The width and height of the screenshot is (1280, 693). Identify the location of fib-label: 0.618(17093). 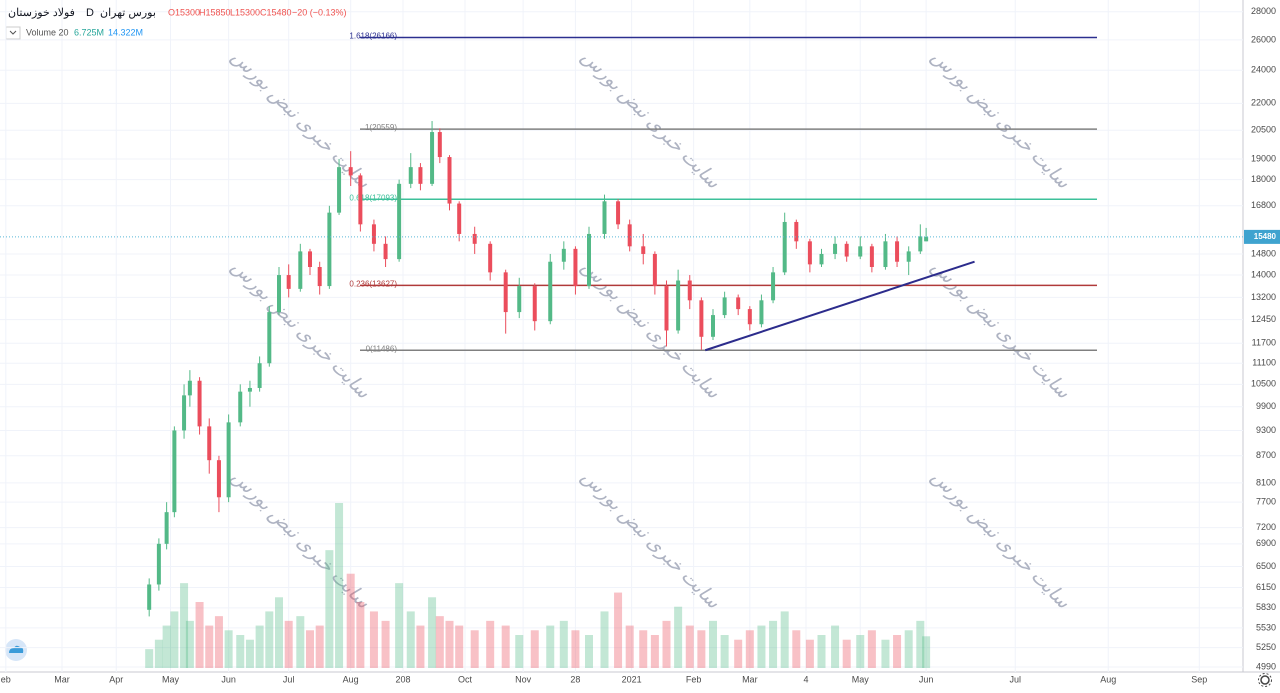
(373, 197).